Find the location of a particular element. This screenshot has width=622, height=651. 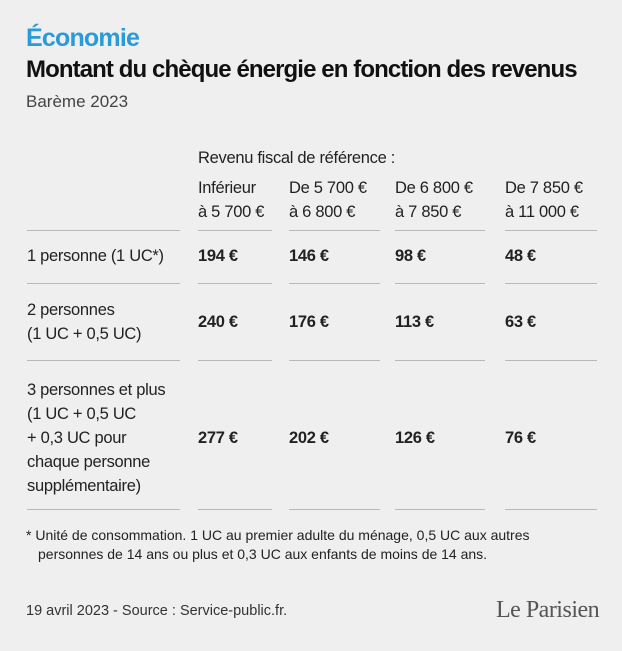

column-header: à 5 700 € is located at coordinates (231, 212).